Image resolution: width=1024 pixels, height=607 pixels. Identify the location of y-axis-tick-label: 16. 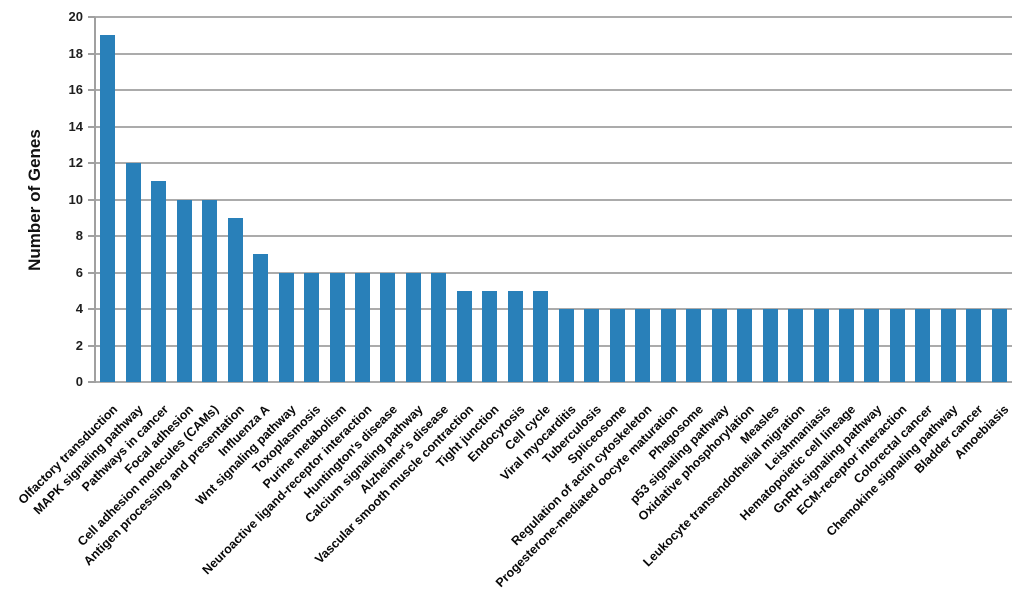
(75, 89).